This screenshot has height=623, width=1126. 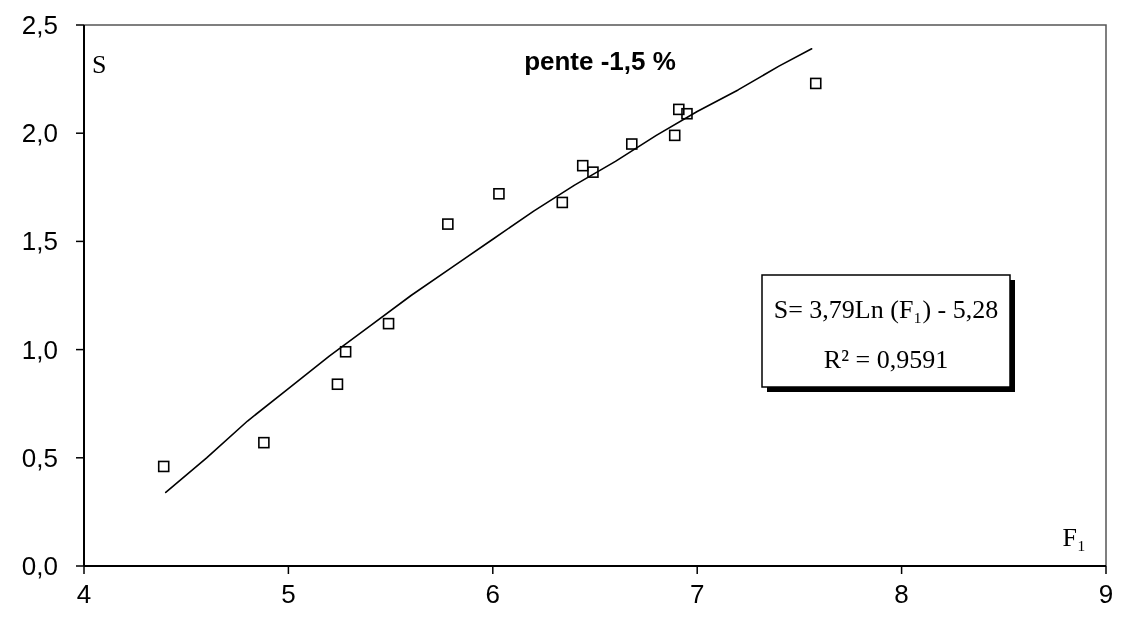 What do you see at coordinates (1074, 537) in the screenshot?
I see `x-axis-title: F₁` at bounding box center [1074, 537].